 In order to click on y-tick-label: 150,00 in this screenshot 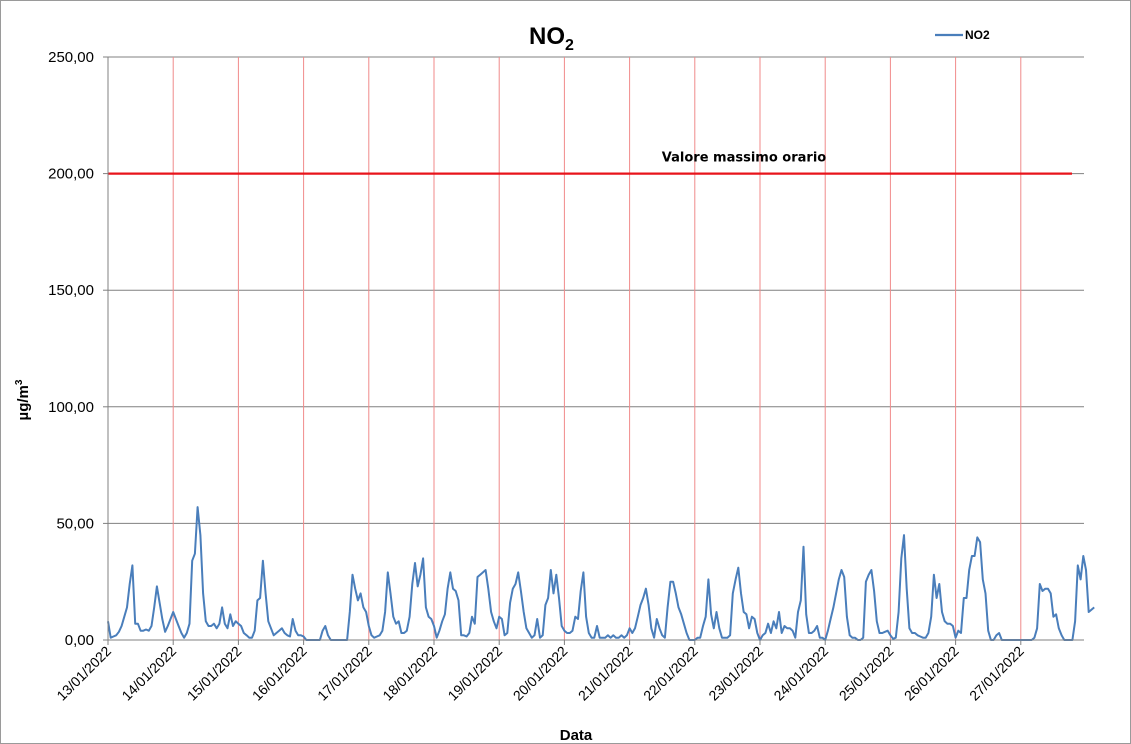, I will do `click(71, 290)`.